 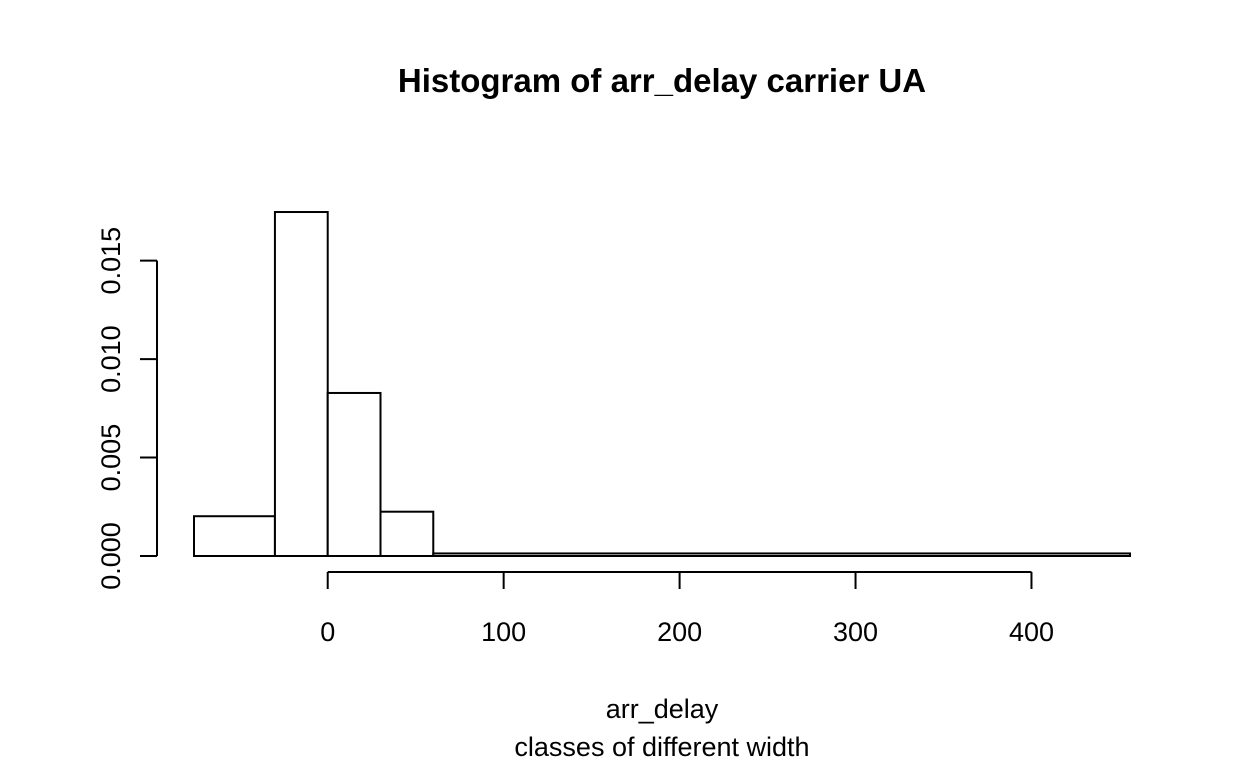 I want to click on y-tick-label: 0.010, so click(x=111, y=359).